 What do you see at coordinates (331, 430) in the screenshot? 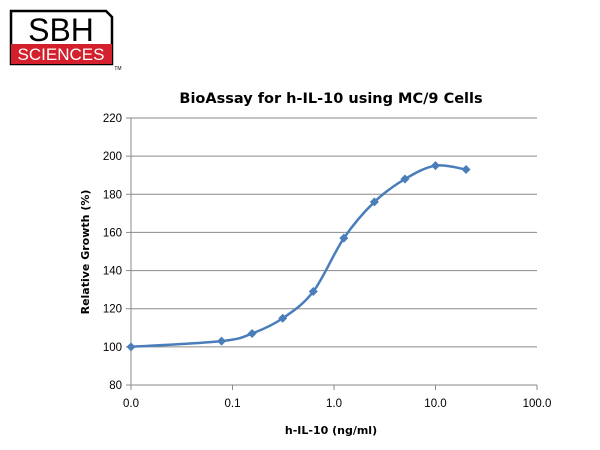
I see `x-axis-label: h-IL-10 (ng/ml)` at bounding box center [331, 430].